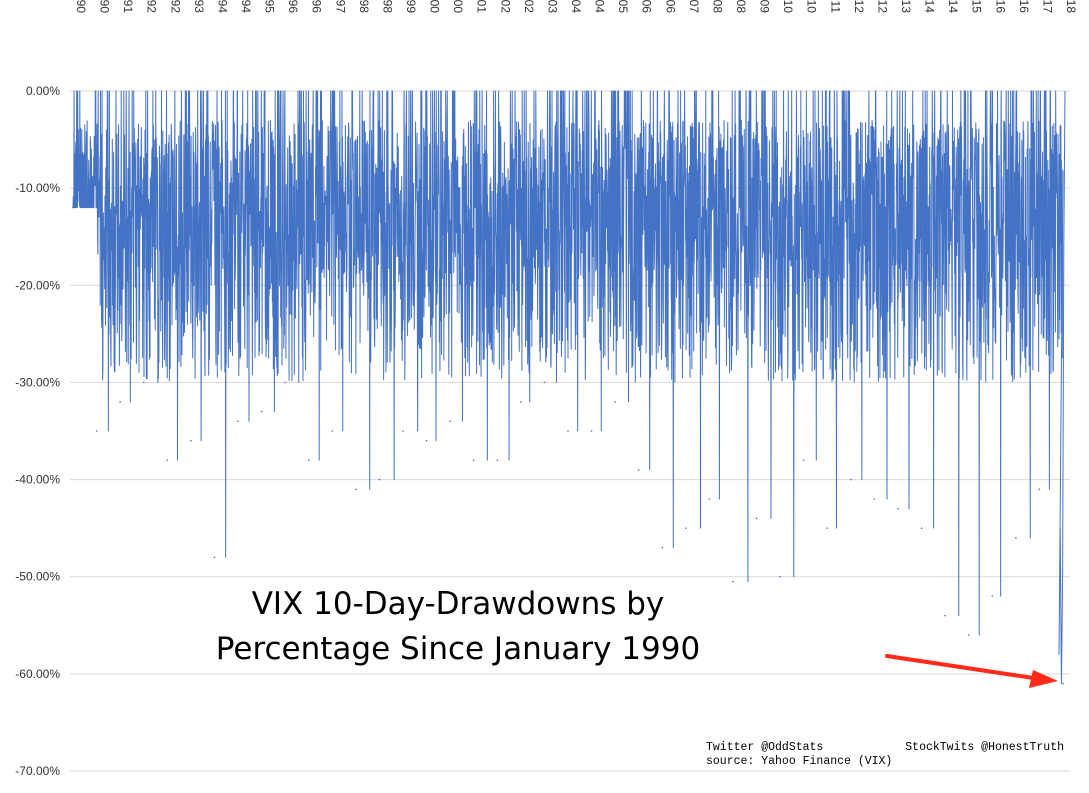  Describe the element at coordinates (670, 6) in the screenshot. I see `x-tick-label: 10/14/2006` at that location.